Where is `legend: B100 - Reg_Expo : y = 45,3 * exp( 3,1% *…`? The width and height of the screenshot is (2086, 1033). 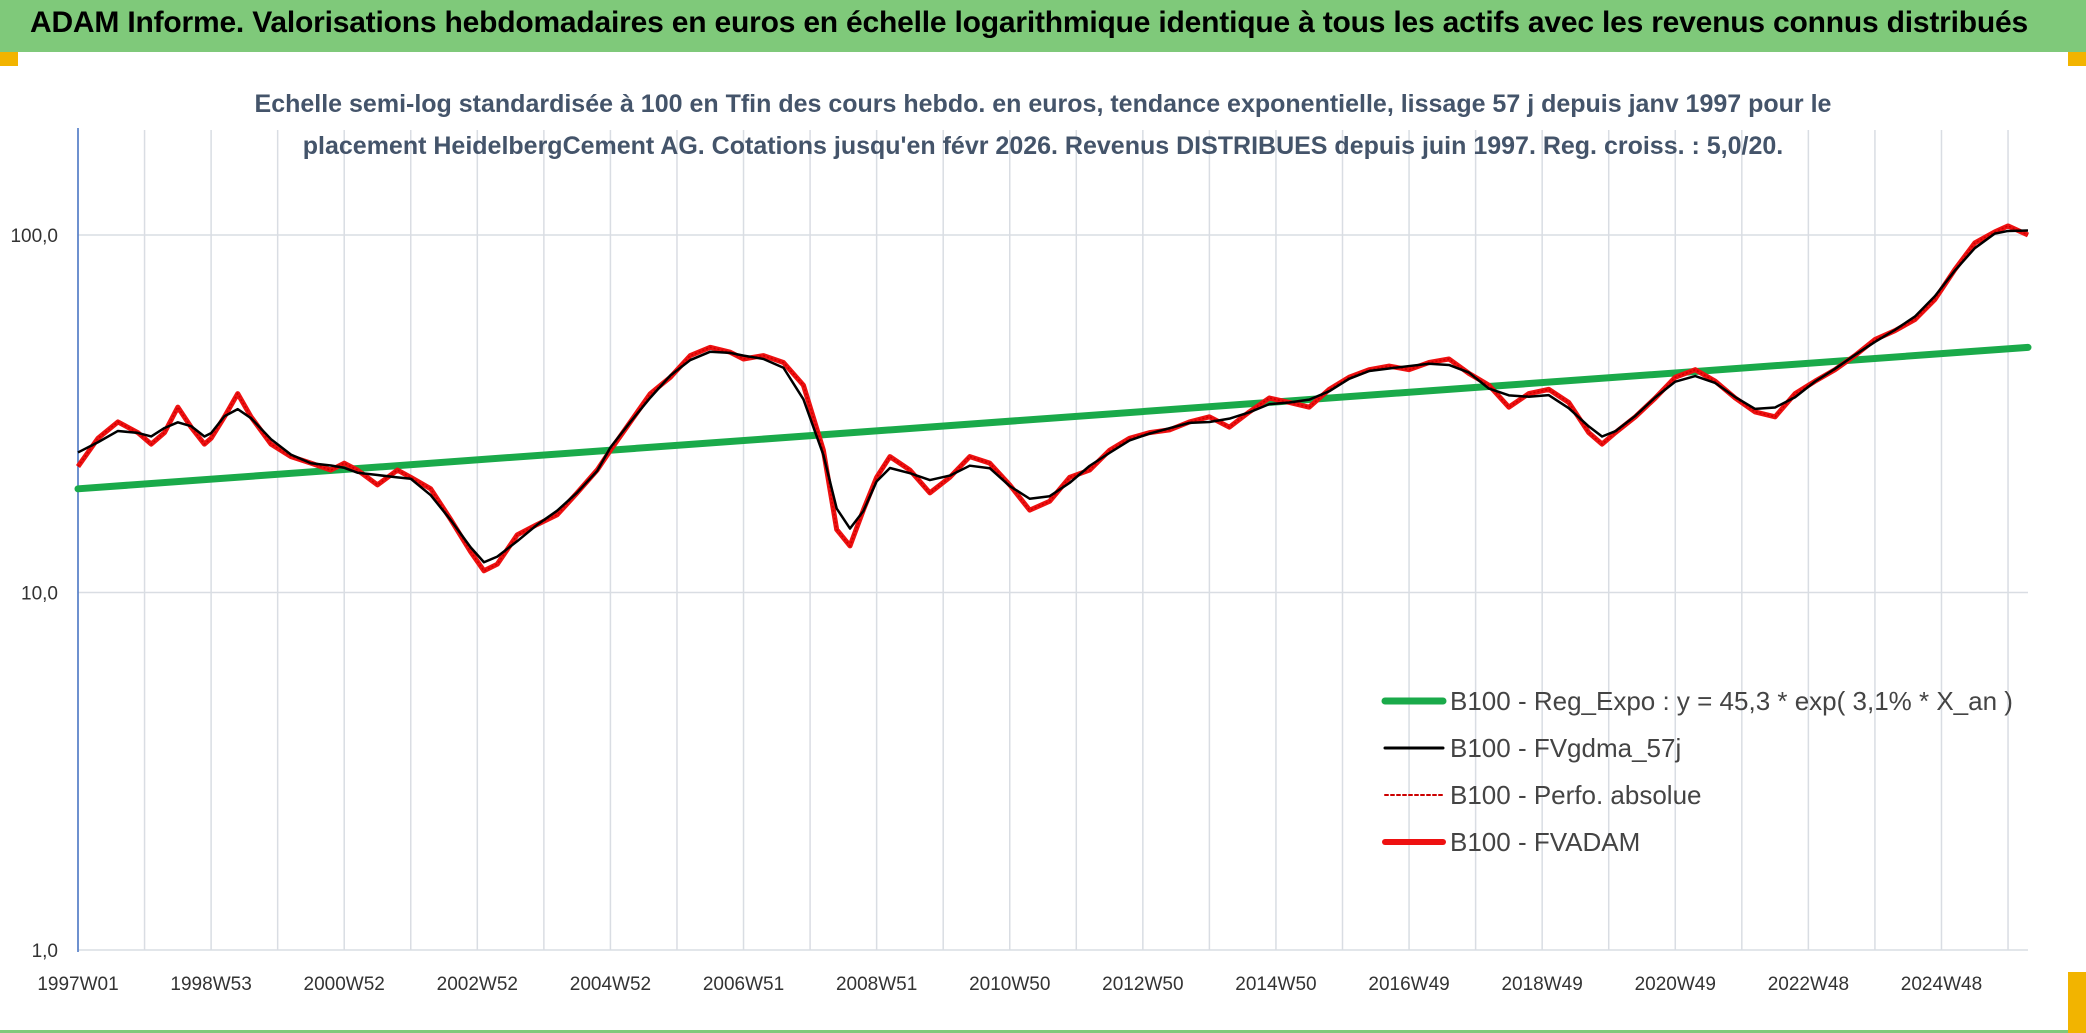 legend: B100 - Reg_Expo : y = 45,3 * exp( 3,1% *… is located at coordinates (1697, 771).